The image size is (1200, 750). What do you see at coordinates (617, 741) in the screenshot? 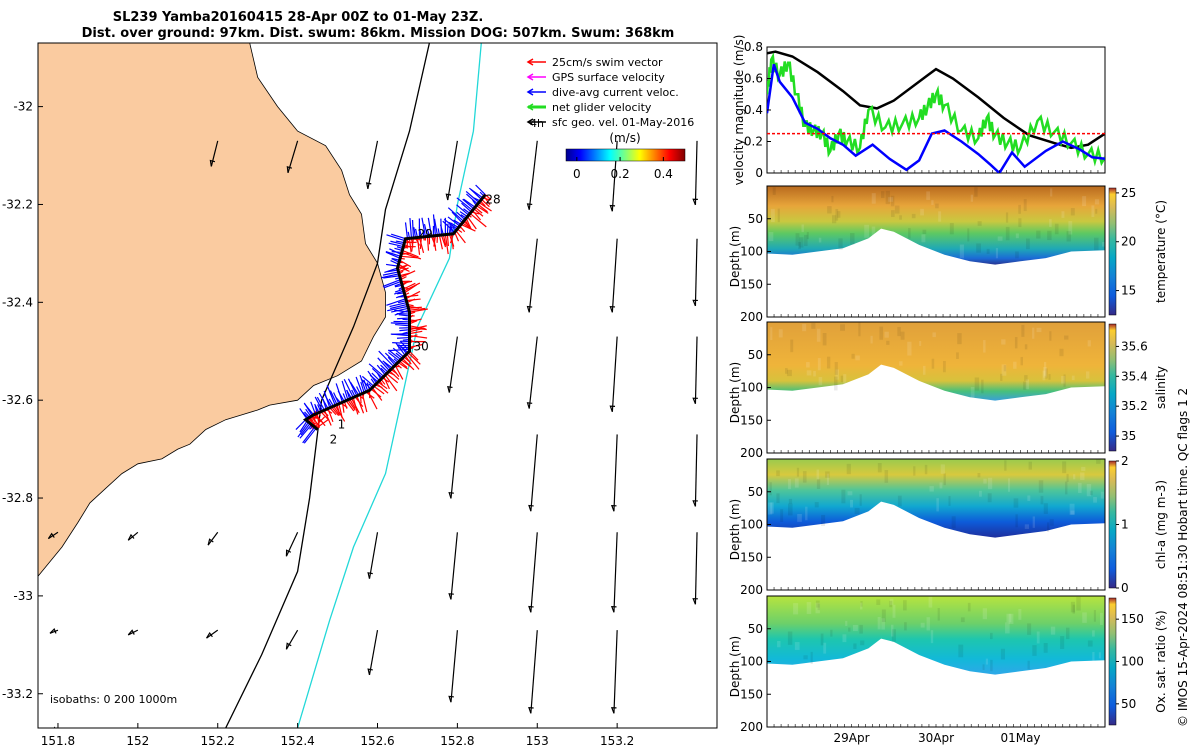
I see `map-x-tick-label: 153.2` at bounding box center [617, 741].